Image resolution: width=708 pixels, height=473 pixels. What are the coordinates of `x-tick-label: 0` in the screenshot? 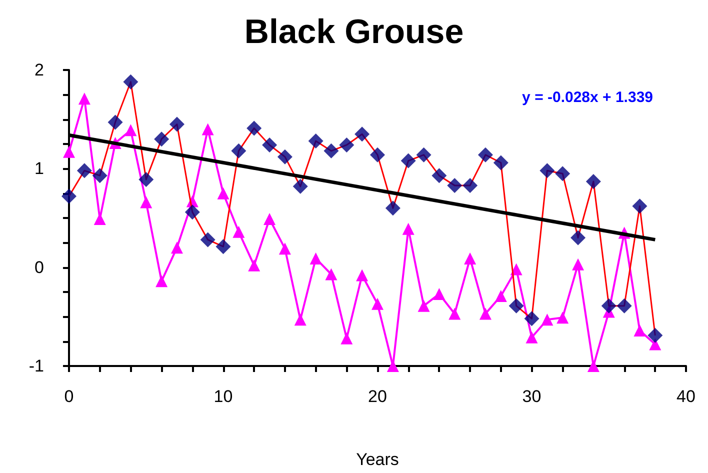 It's located at (69, 396).